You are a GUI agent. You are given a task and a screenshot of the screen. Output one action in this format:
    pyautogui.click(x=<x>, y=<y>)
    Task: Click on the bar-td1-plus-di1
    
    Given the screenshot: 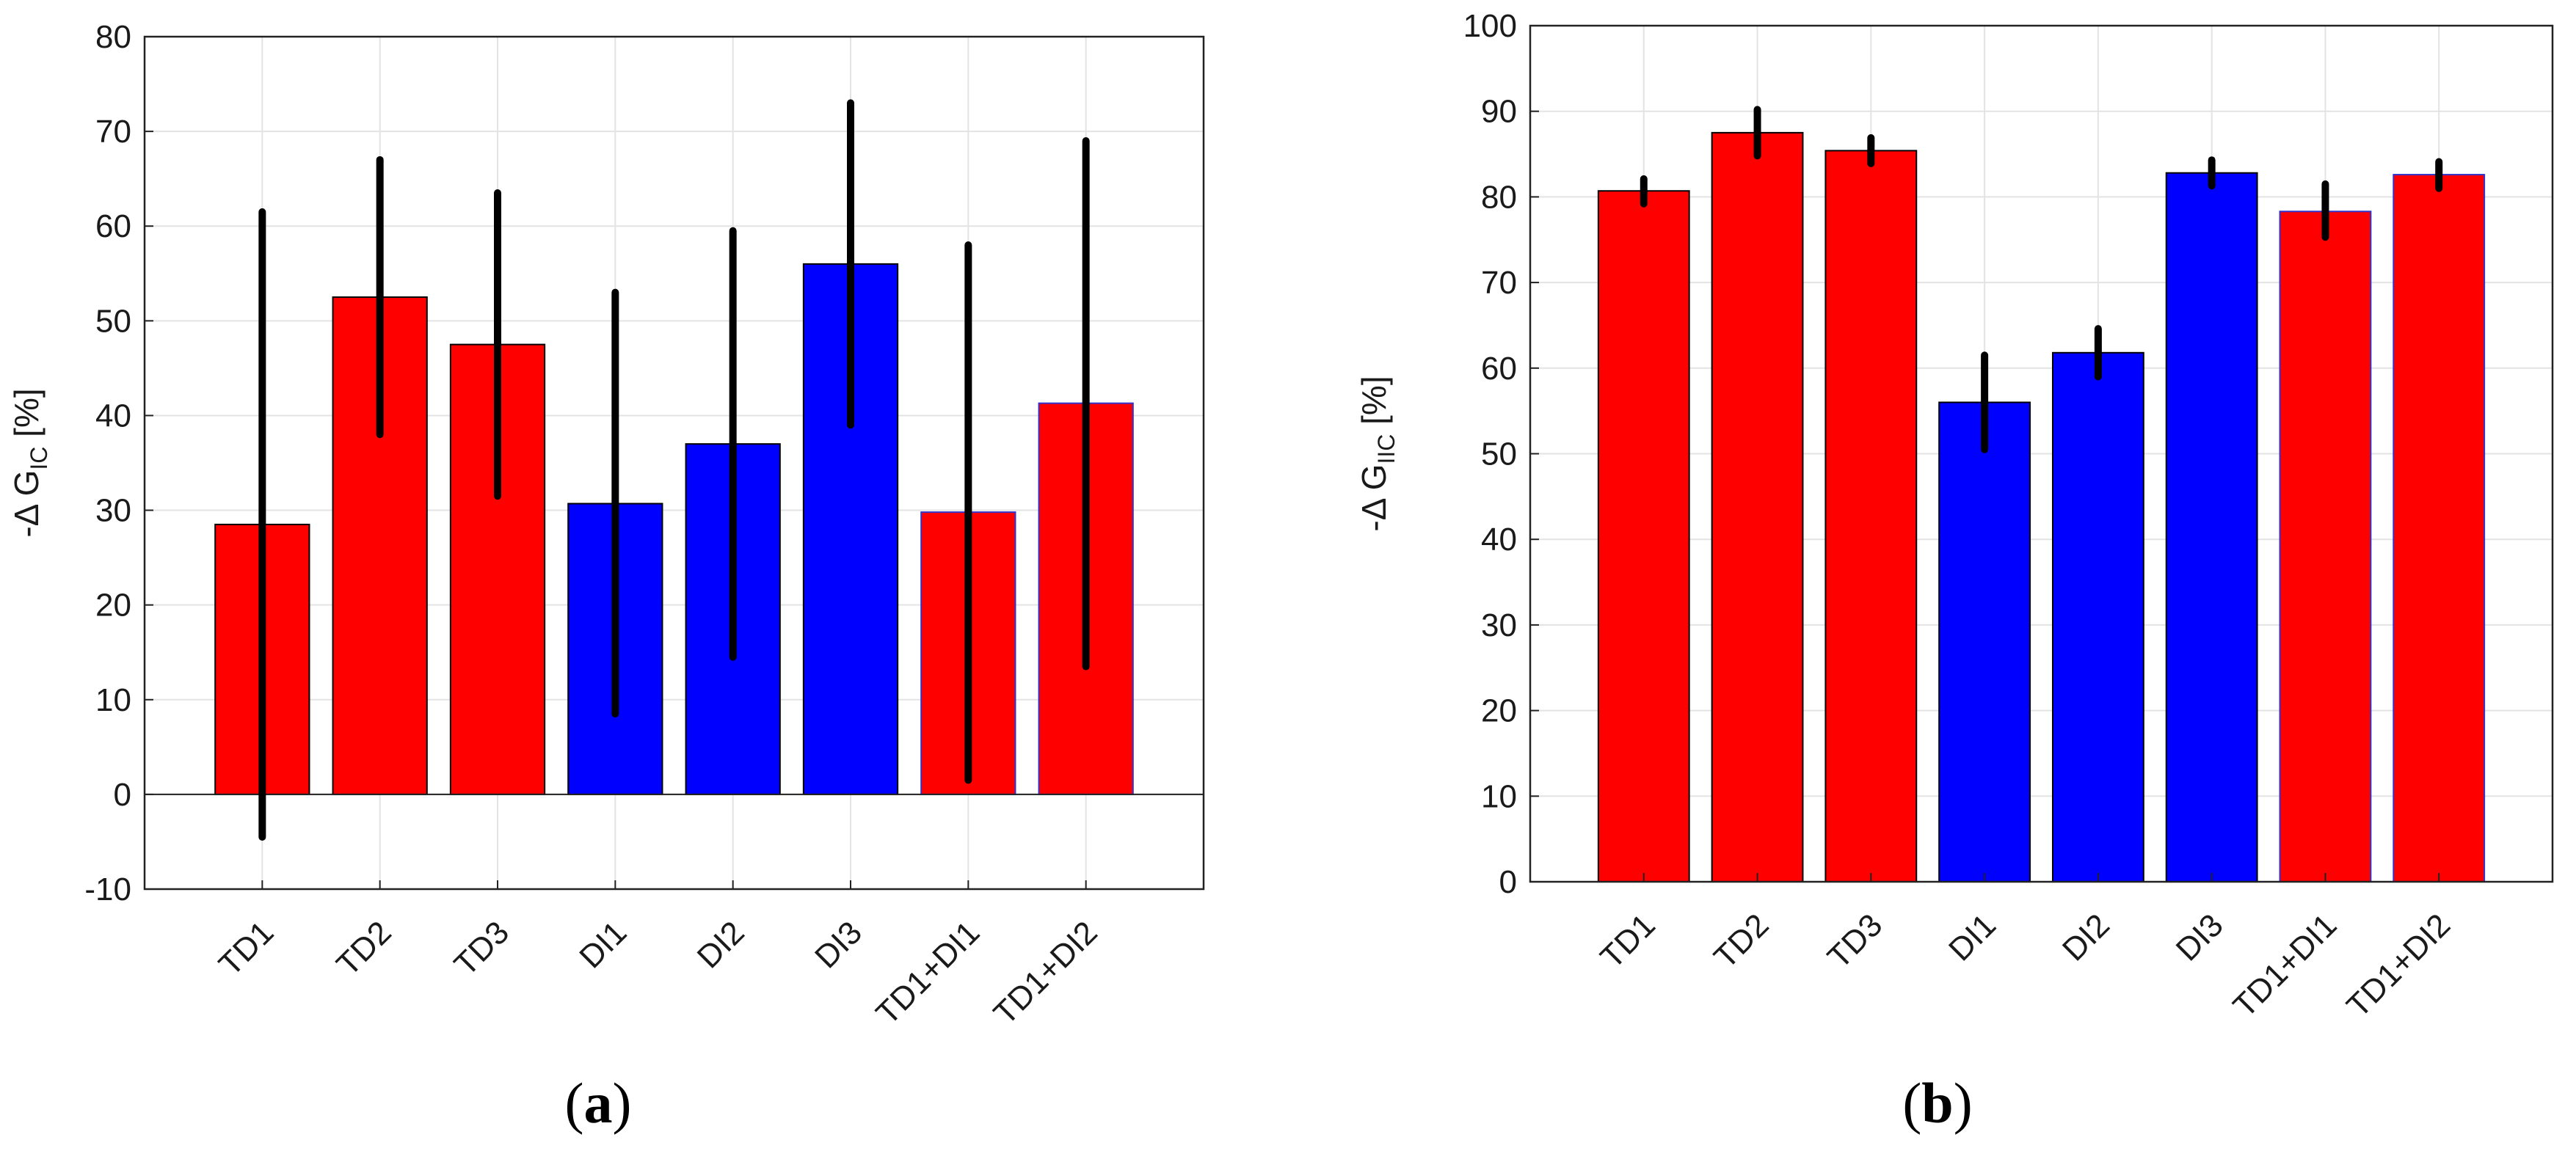 What is the action you would take?
    pyautogui.click(x=2325, y=547)
    